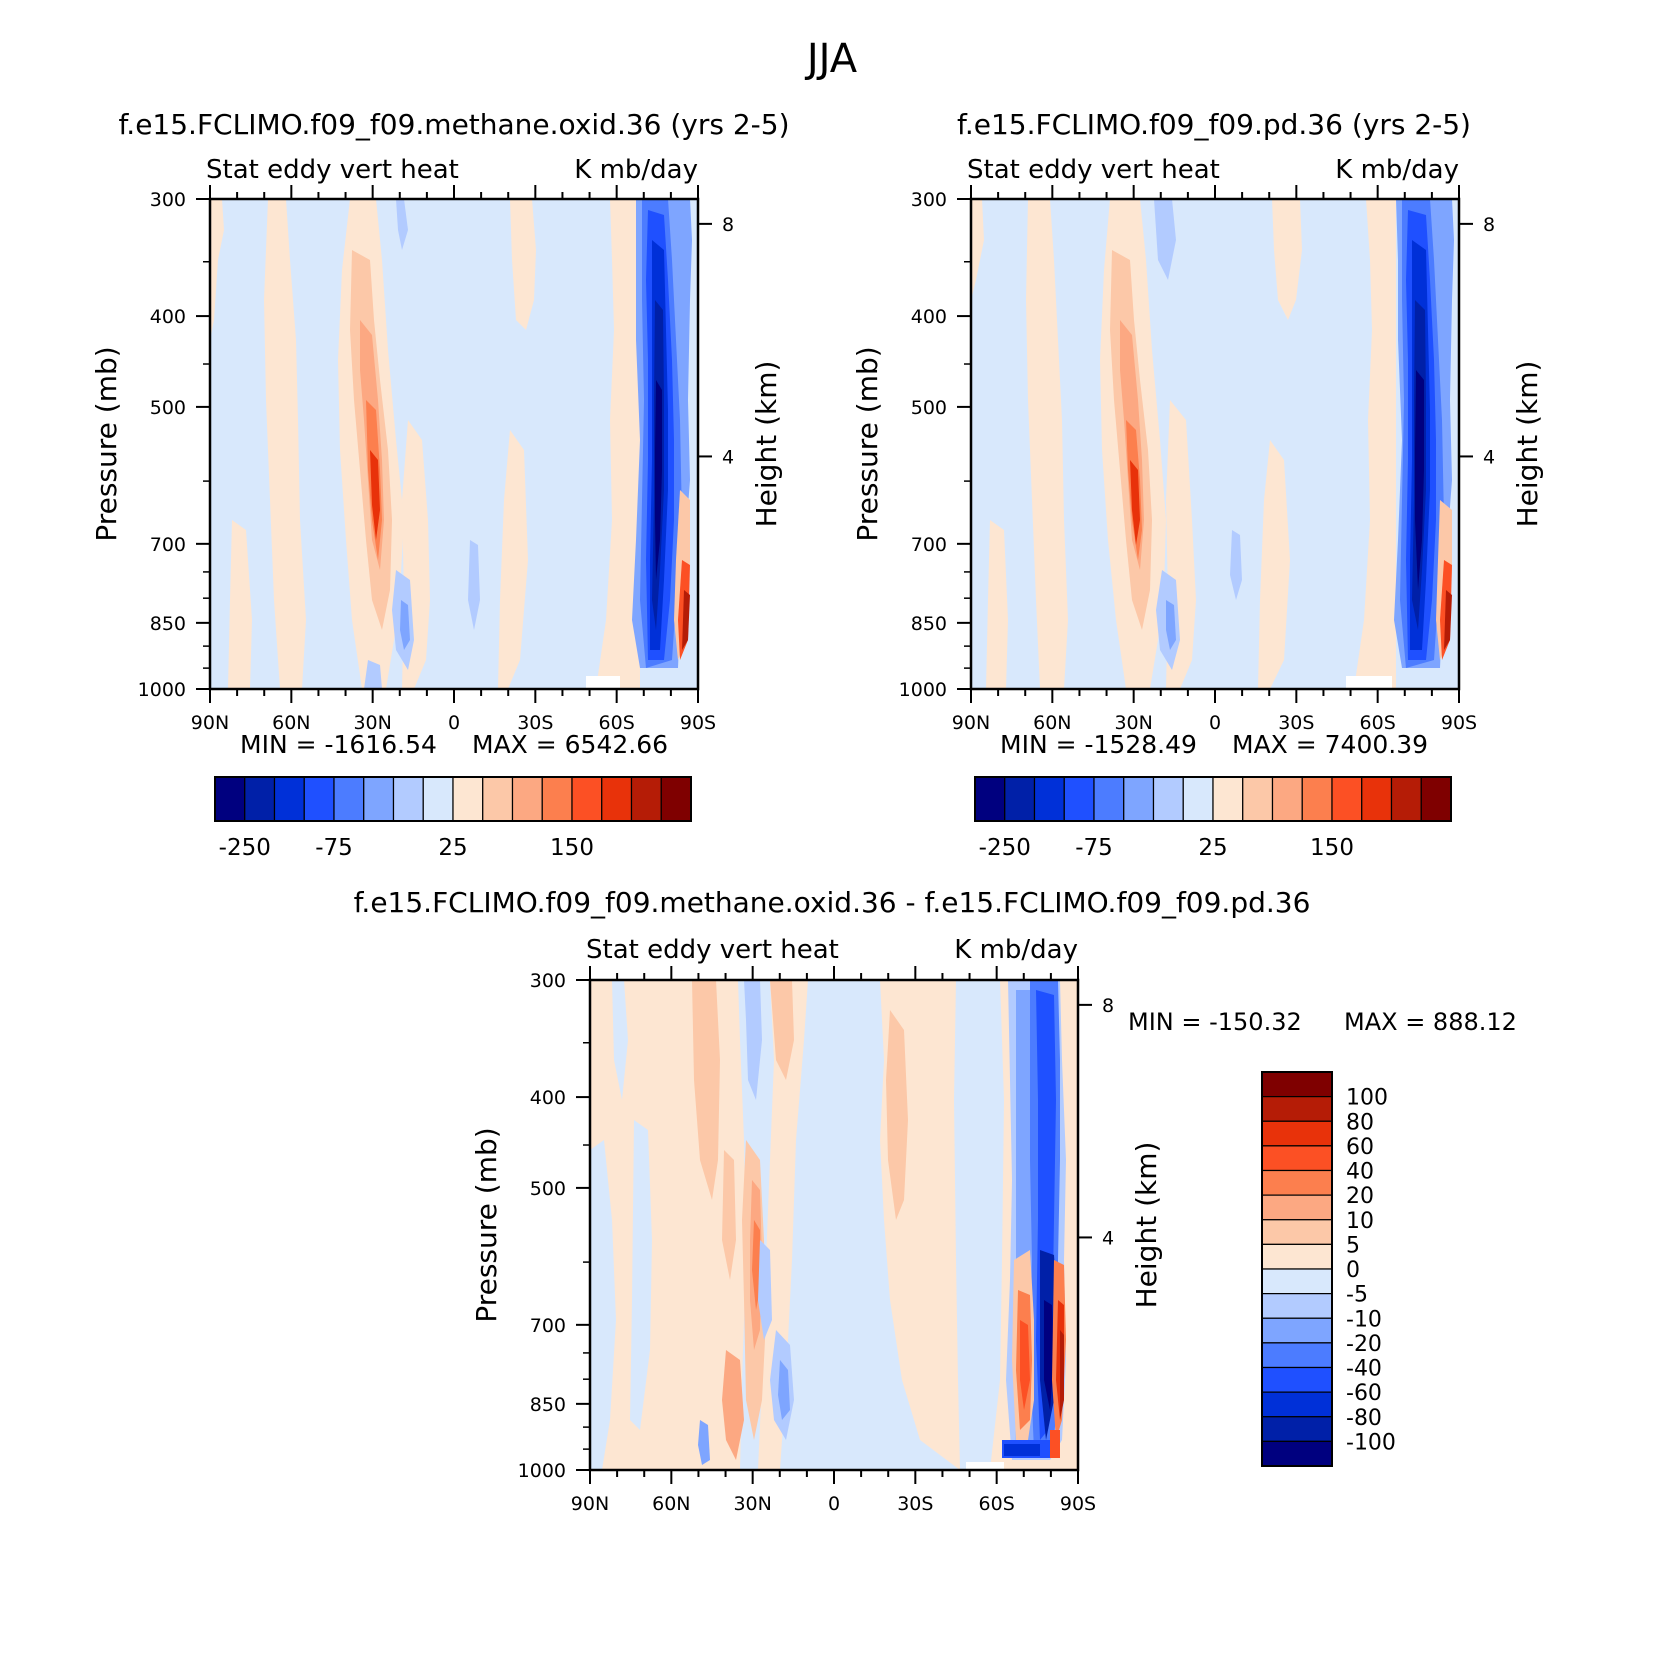 This screenshot has height=1664, width=1658. What do you see at coordinates (1364, 1393) in the screenshot?
I see `colorbar-label: -60` at bounding box center [1364, 1393].